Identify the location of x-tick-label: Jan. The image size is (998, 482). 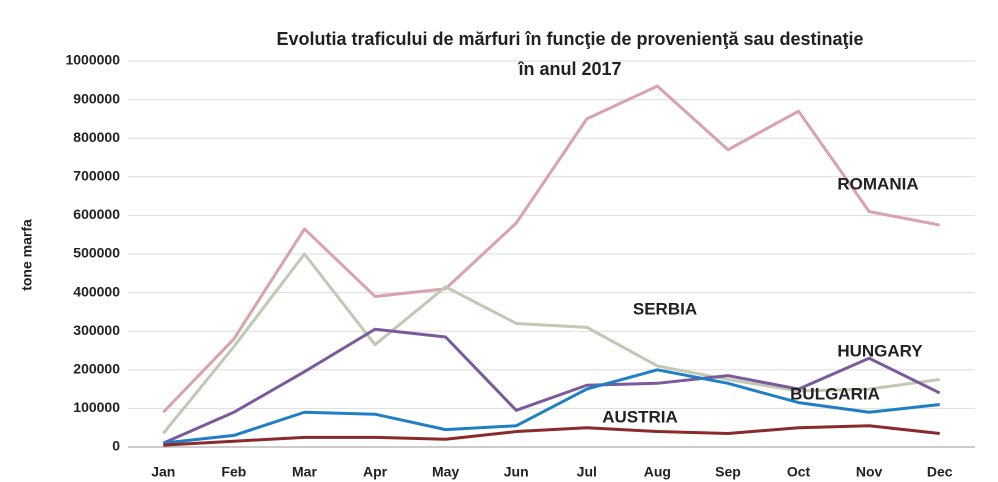
(163, 472).